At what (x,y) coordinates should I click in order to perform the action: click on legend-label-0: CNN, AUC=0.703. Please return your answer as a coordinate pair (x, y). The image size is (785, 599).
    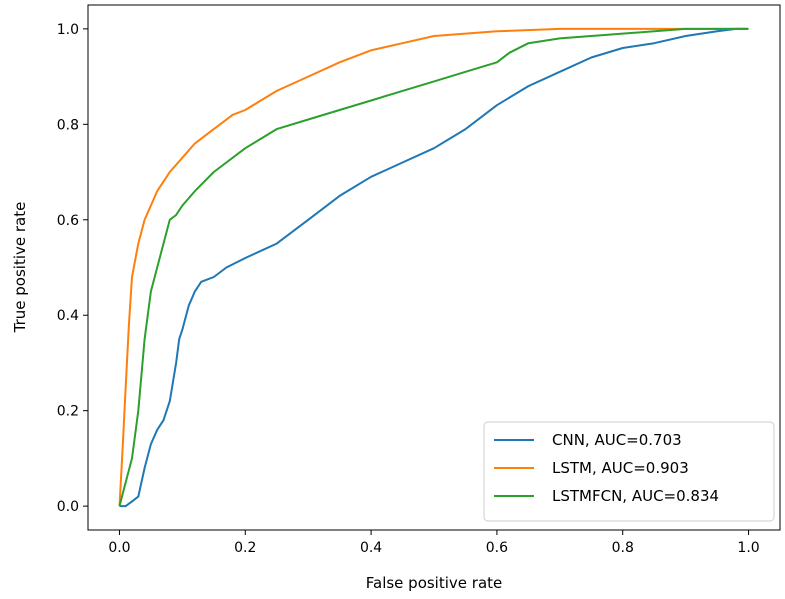
    Looking at the image, I should click on (617, 440).